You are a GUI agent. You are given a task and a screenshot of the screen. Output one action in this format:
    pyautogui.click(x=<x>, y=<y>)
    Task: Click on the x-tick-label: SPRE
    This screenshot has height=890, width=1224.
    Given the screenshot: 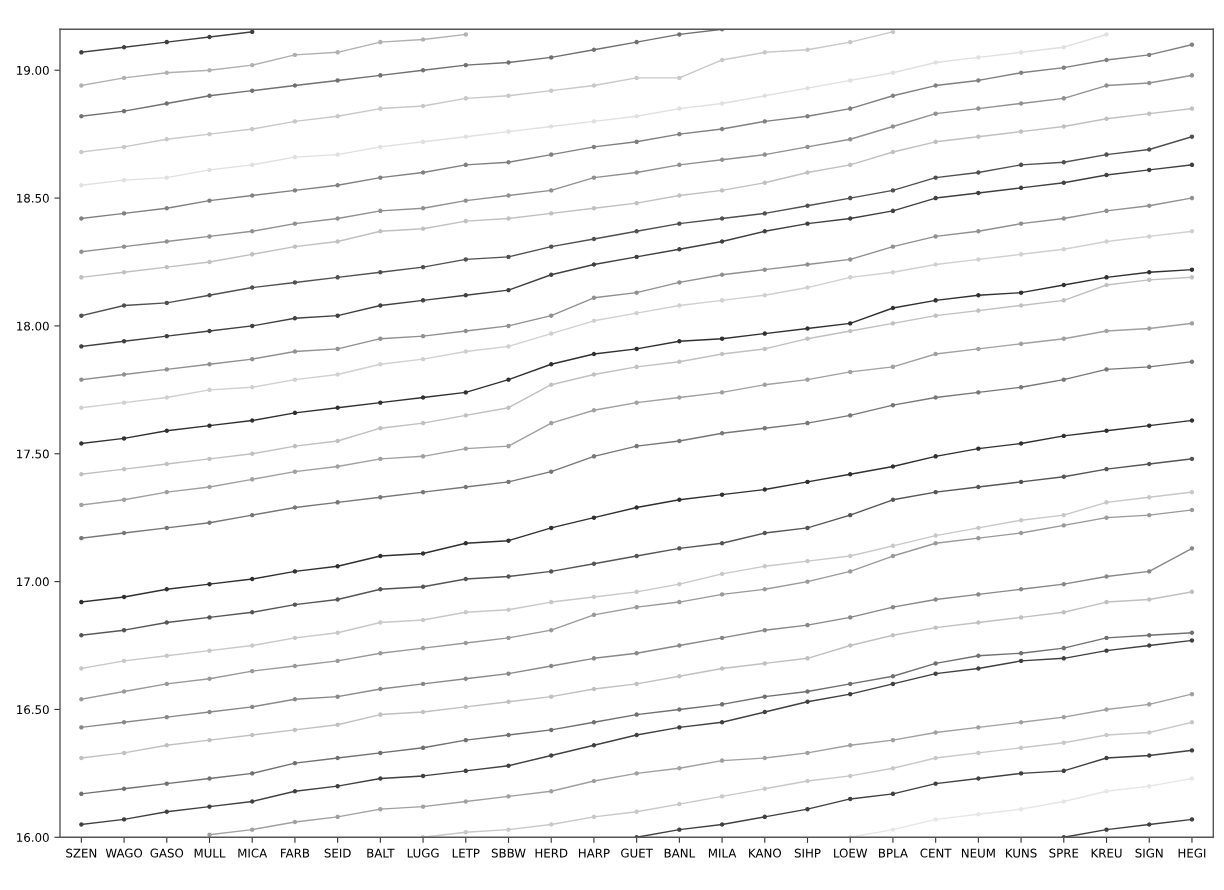 What is the action you would take?
    pyautogui.click(x=1064, y=853)
    